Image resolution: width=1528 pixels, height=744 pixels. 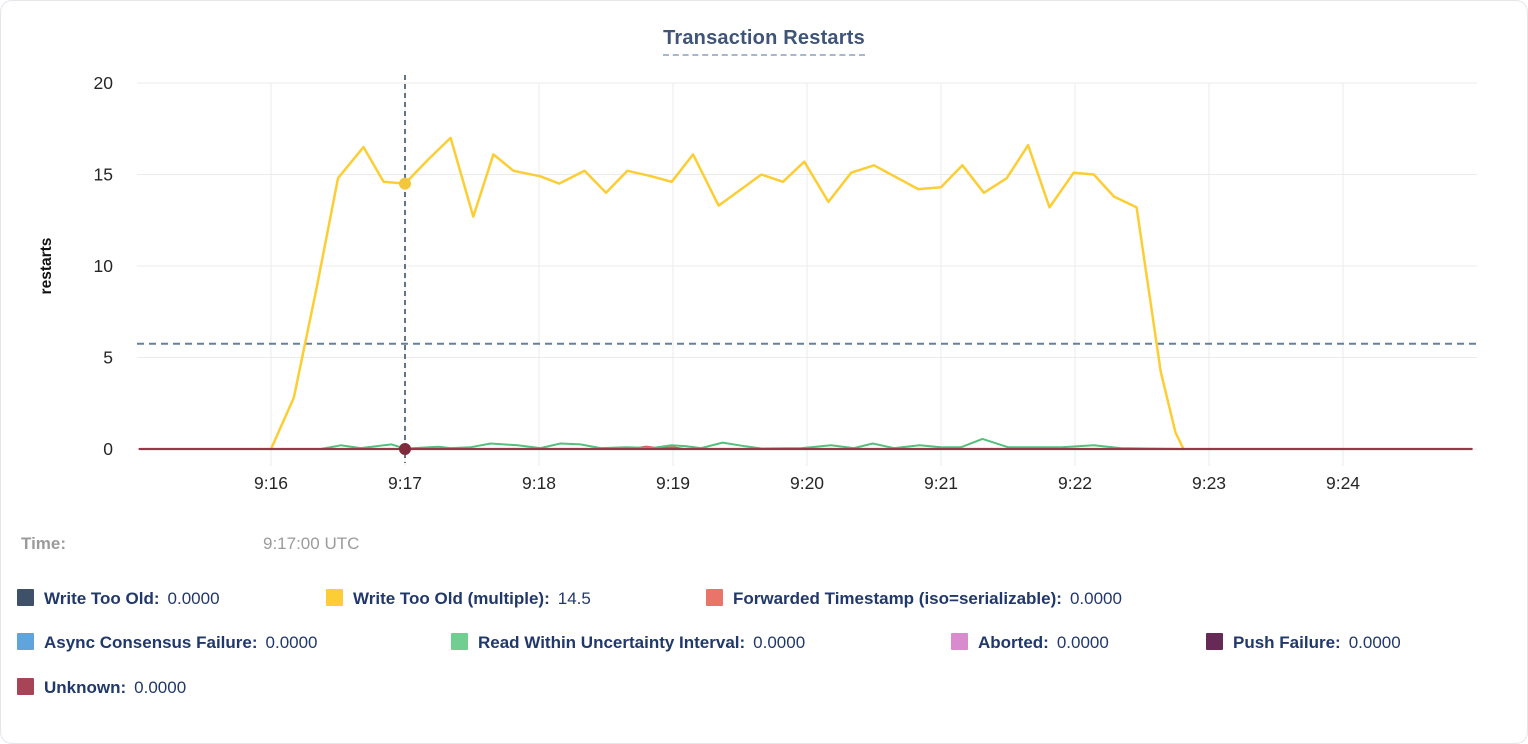 I want to click on legend-item-write-too-old-multiple: Write Too Old (multiple): 14.5, so click(x=458, y=599).